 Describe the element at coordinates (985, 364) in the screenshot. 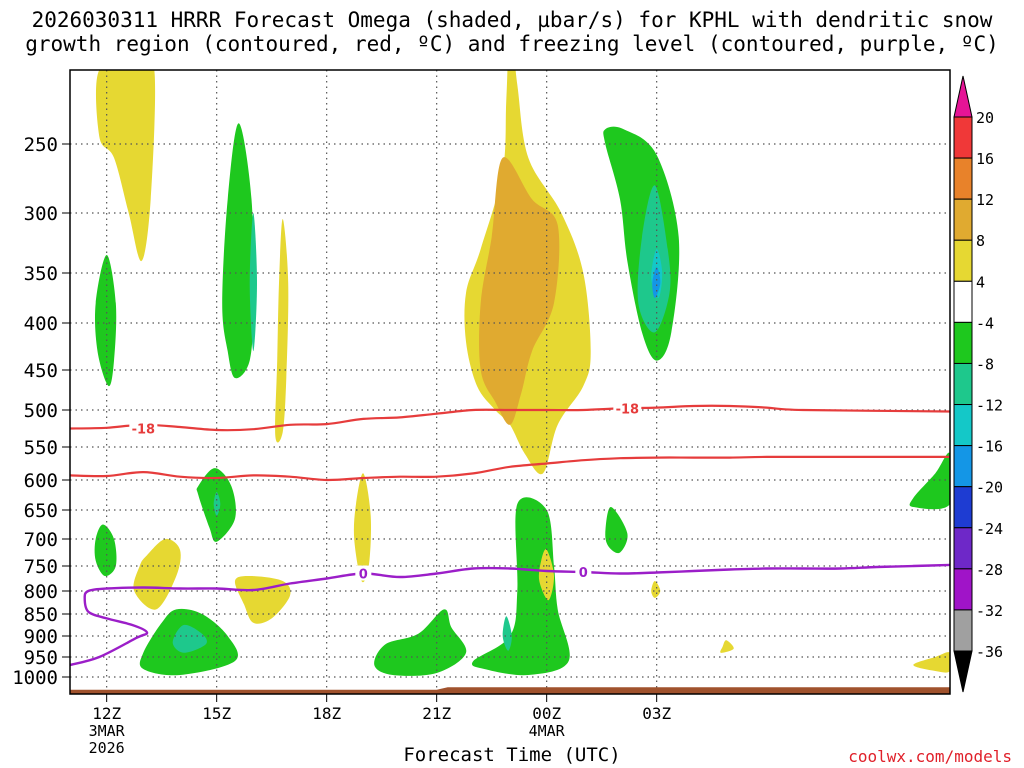

I see `colorbar-label-6: -8` at that location.